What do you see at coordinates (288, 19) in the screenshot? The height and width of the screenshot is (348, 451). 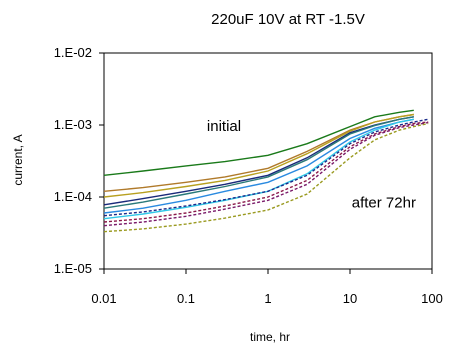 I see `chart-title: 220uF 10V at RT -1.5V` at bounding box center [288, 19].